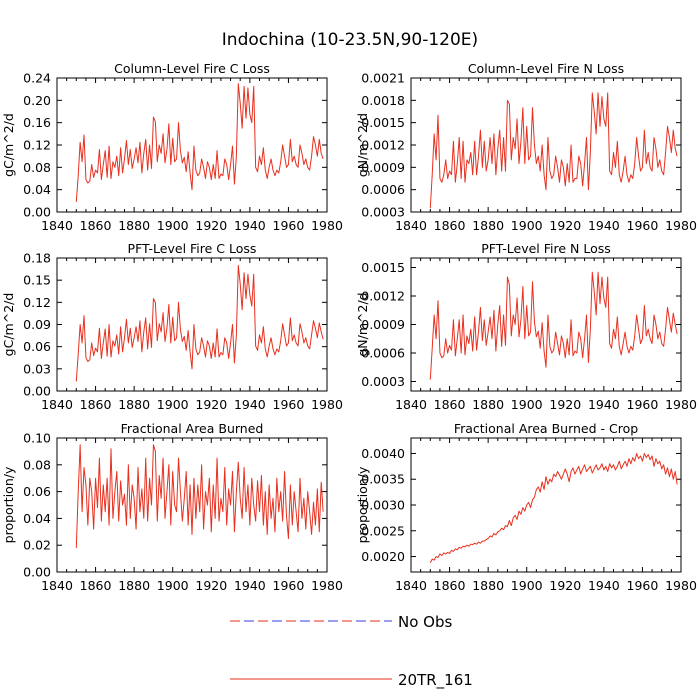  I want to click on y-tick-label: 0.16, so click(37, 122).